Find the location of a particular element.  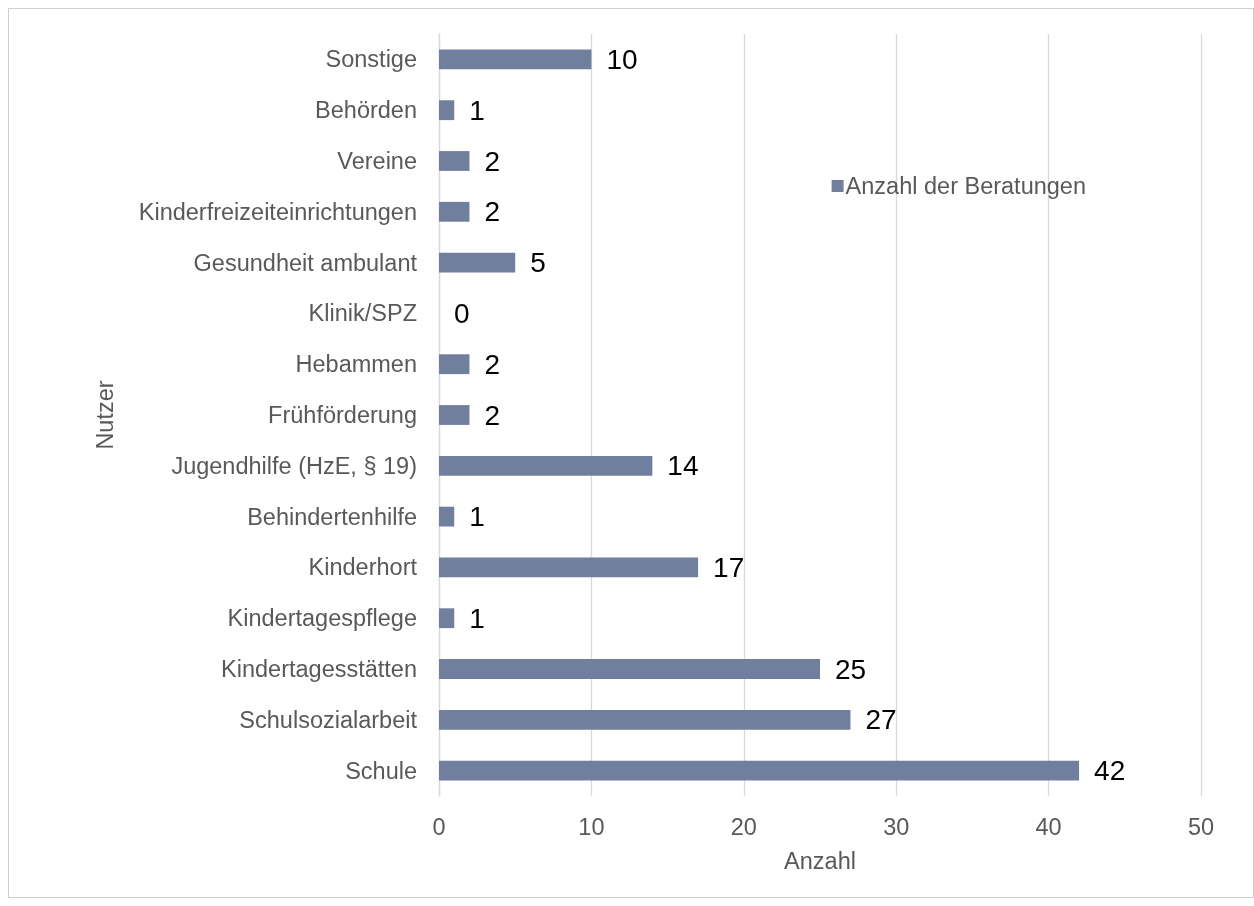

data-label: 25 is located at coordinates (851, 669).